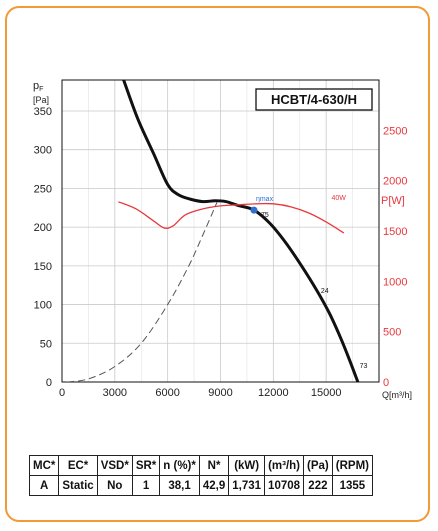  What do you see at coordinates (265, 215) in the screenshot?
I see `curve-point-label: 75` at bounding box center [265, 215].